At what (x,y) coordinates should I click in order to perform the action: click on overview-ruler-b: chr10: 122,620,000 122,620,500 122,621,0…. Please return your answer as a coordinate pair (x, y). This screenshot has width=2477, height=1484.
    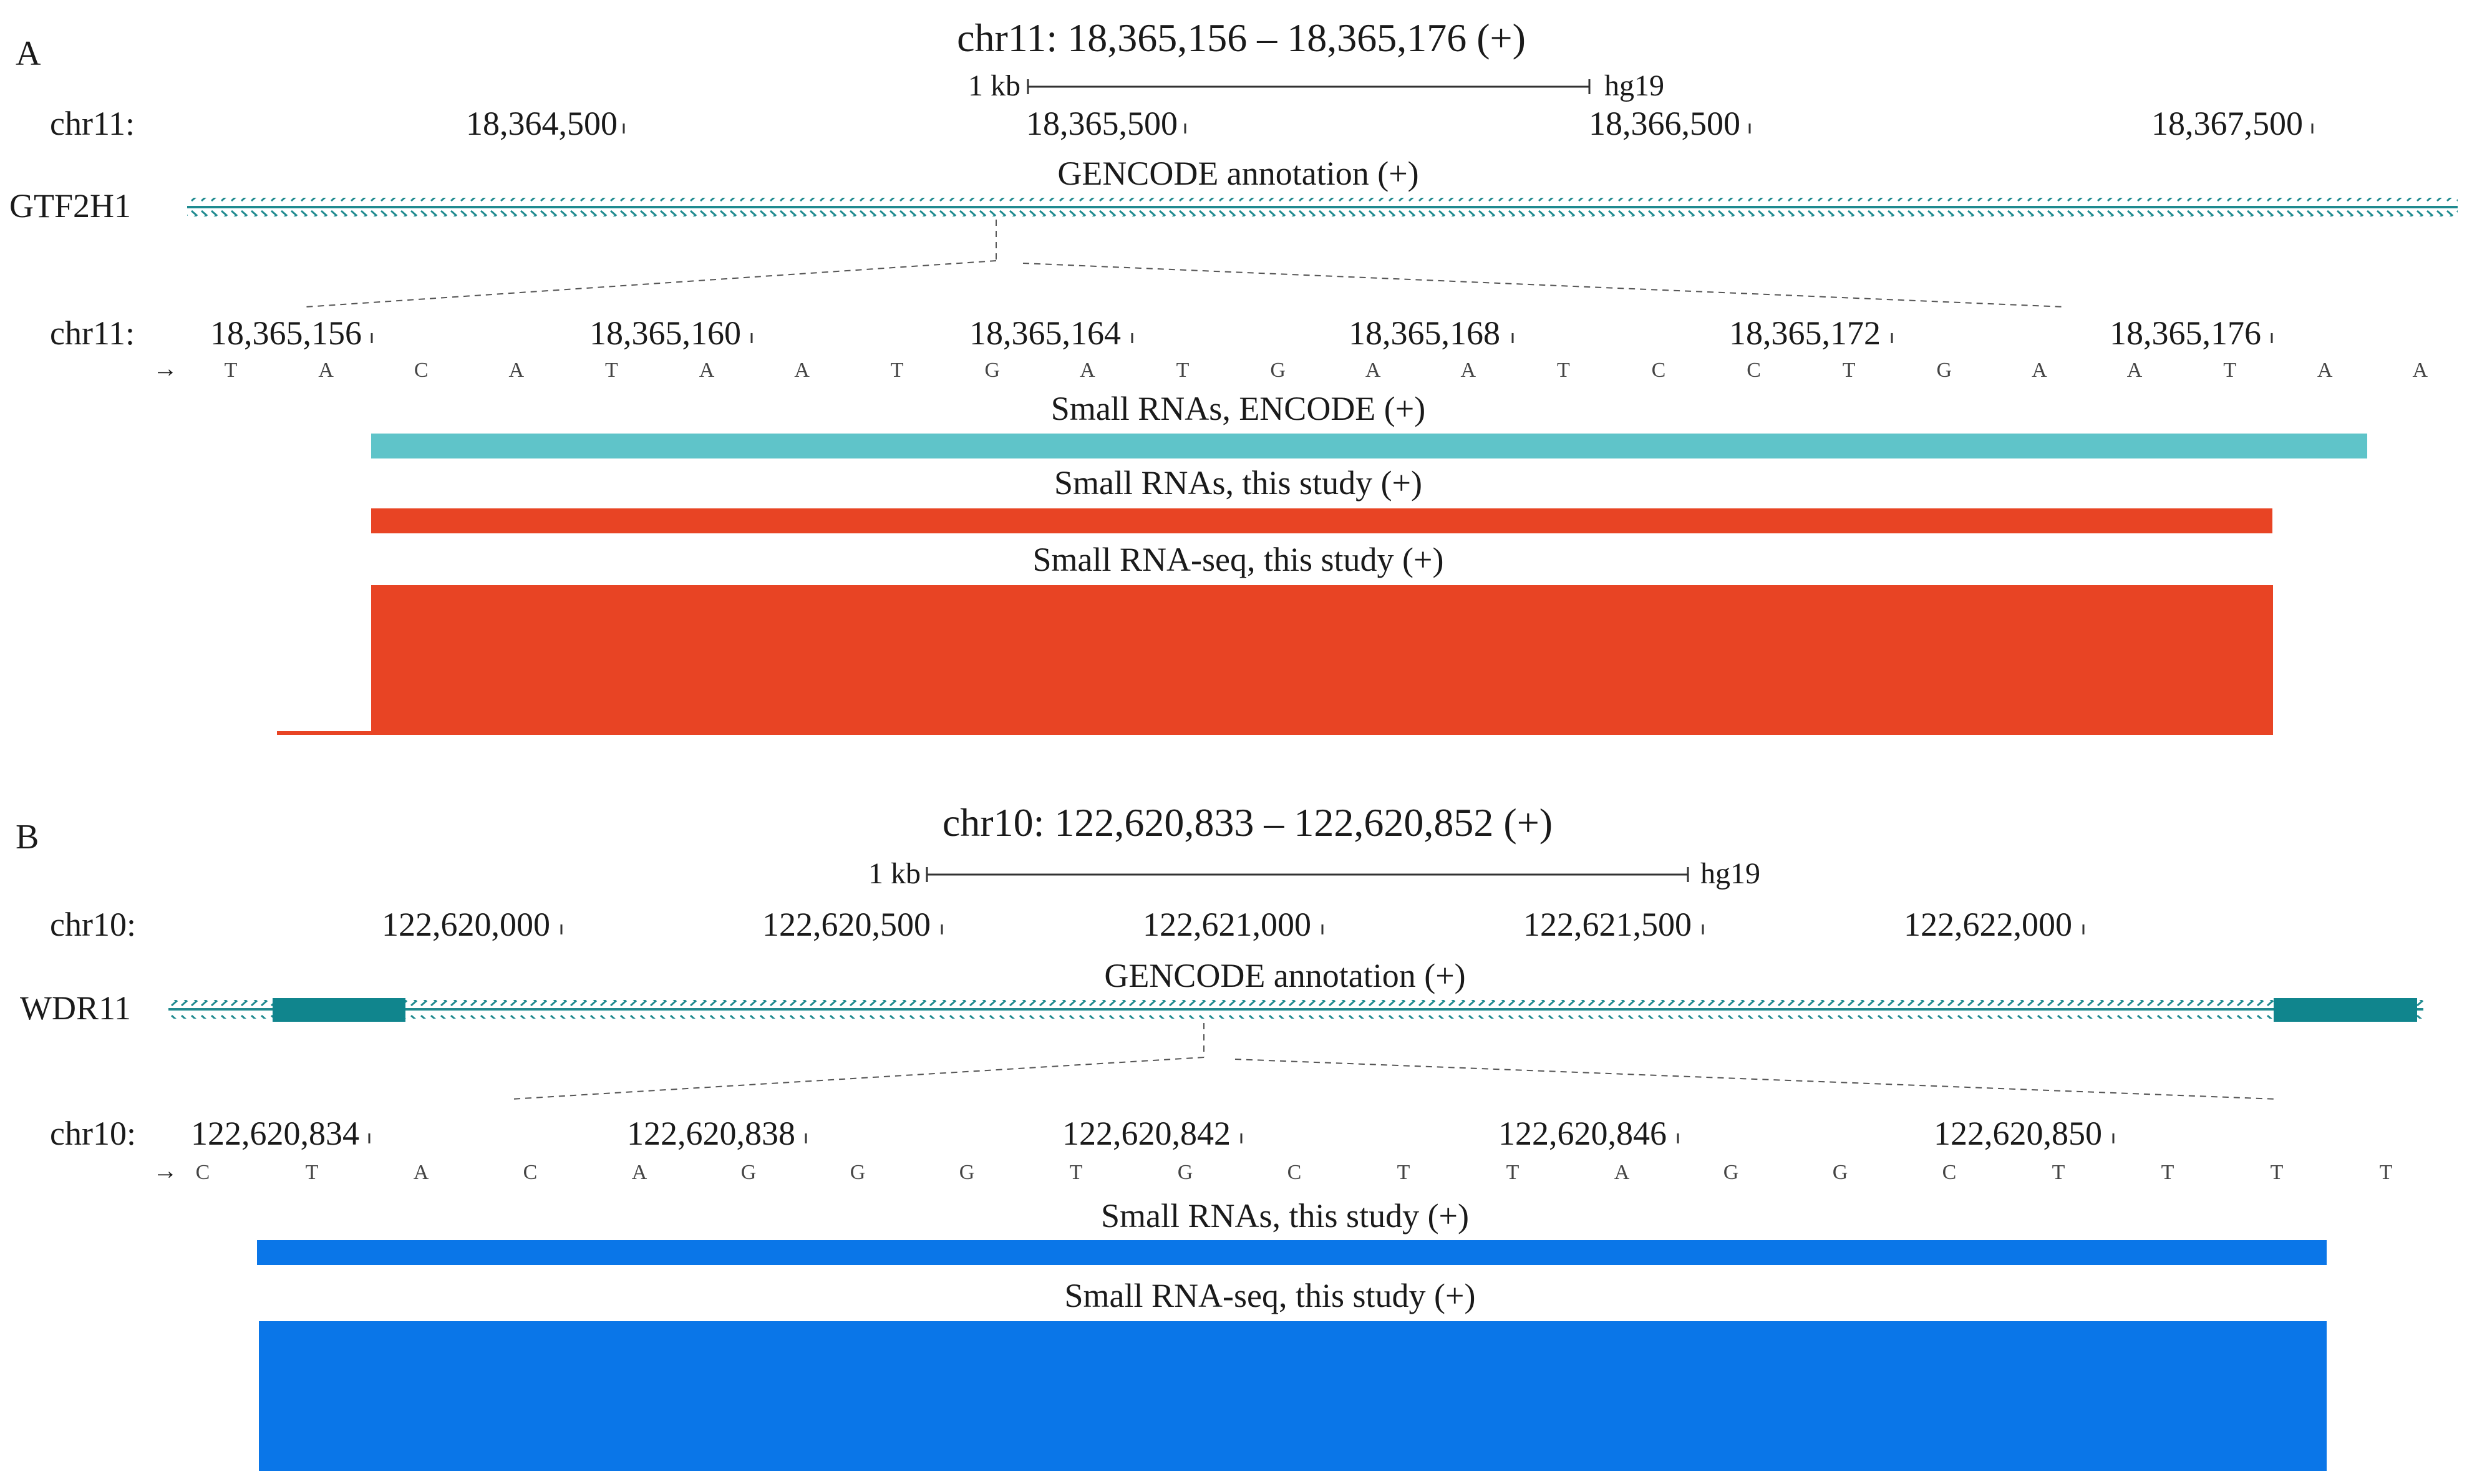
    Looking at the image, I should click on (1067, 924).